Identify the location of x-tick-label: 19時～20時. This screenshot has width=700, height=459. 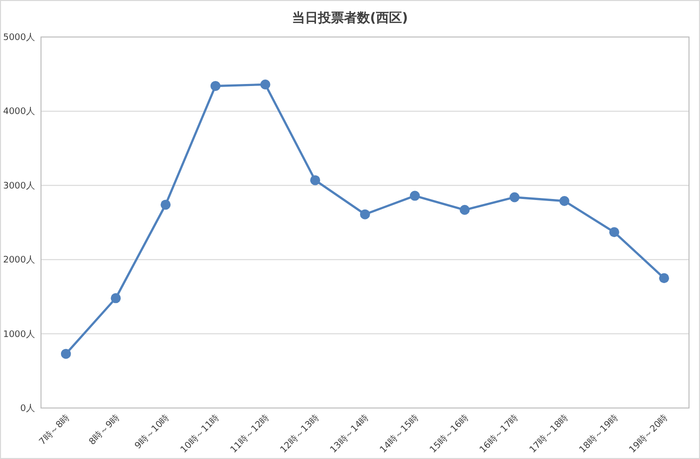
(648, 434).